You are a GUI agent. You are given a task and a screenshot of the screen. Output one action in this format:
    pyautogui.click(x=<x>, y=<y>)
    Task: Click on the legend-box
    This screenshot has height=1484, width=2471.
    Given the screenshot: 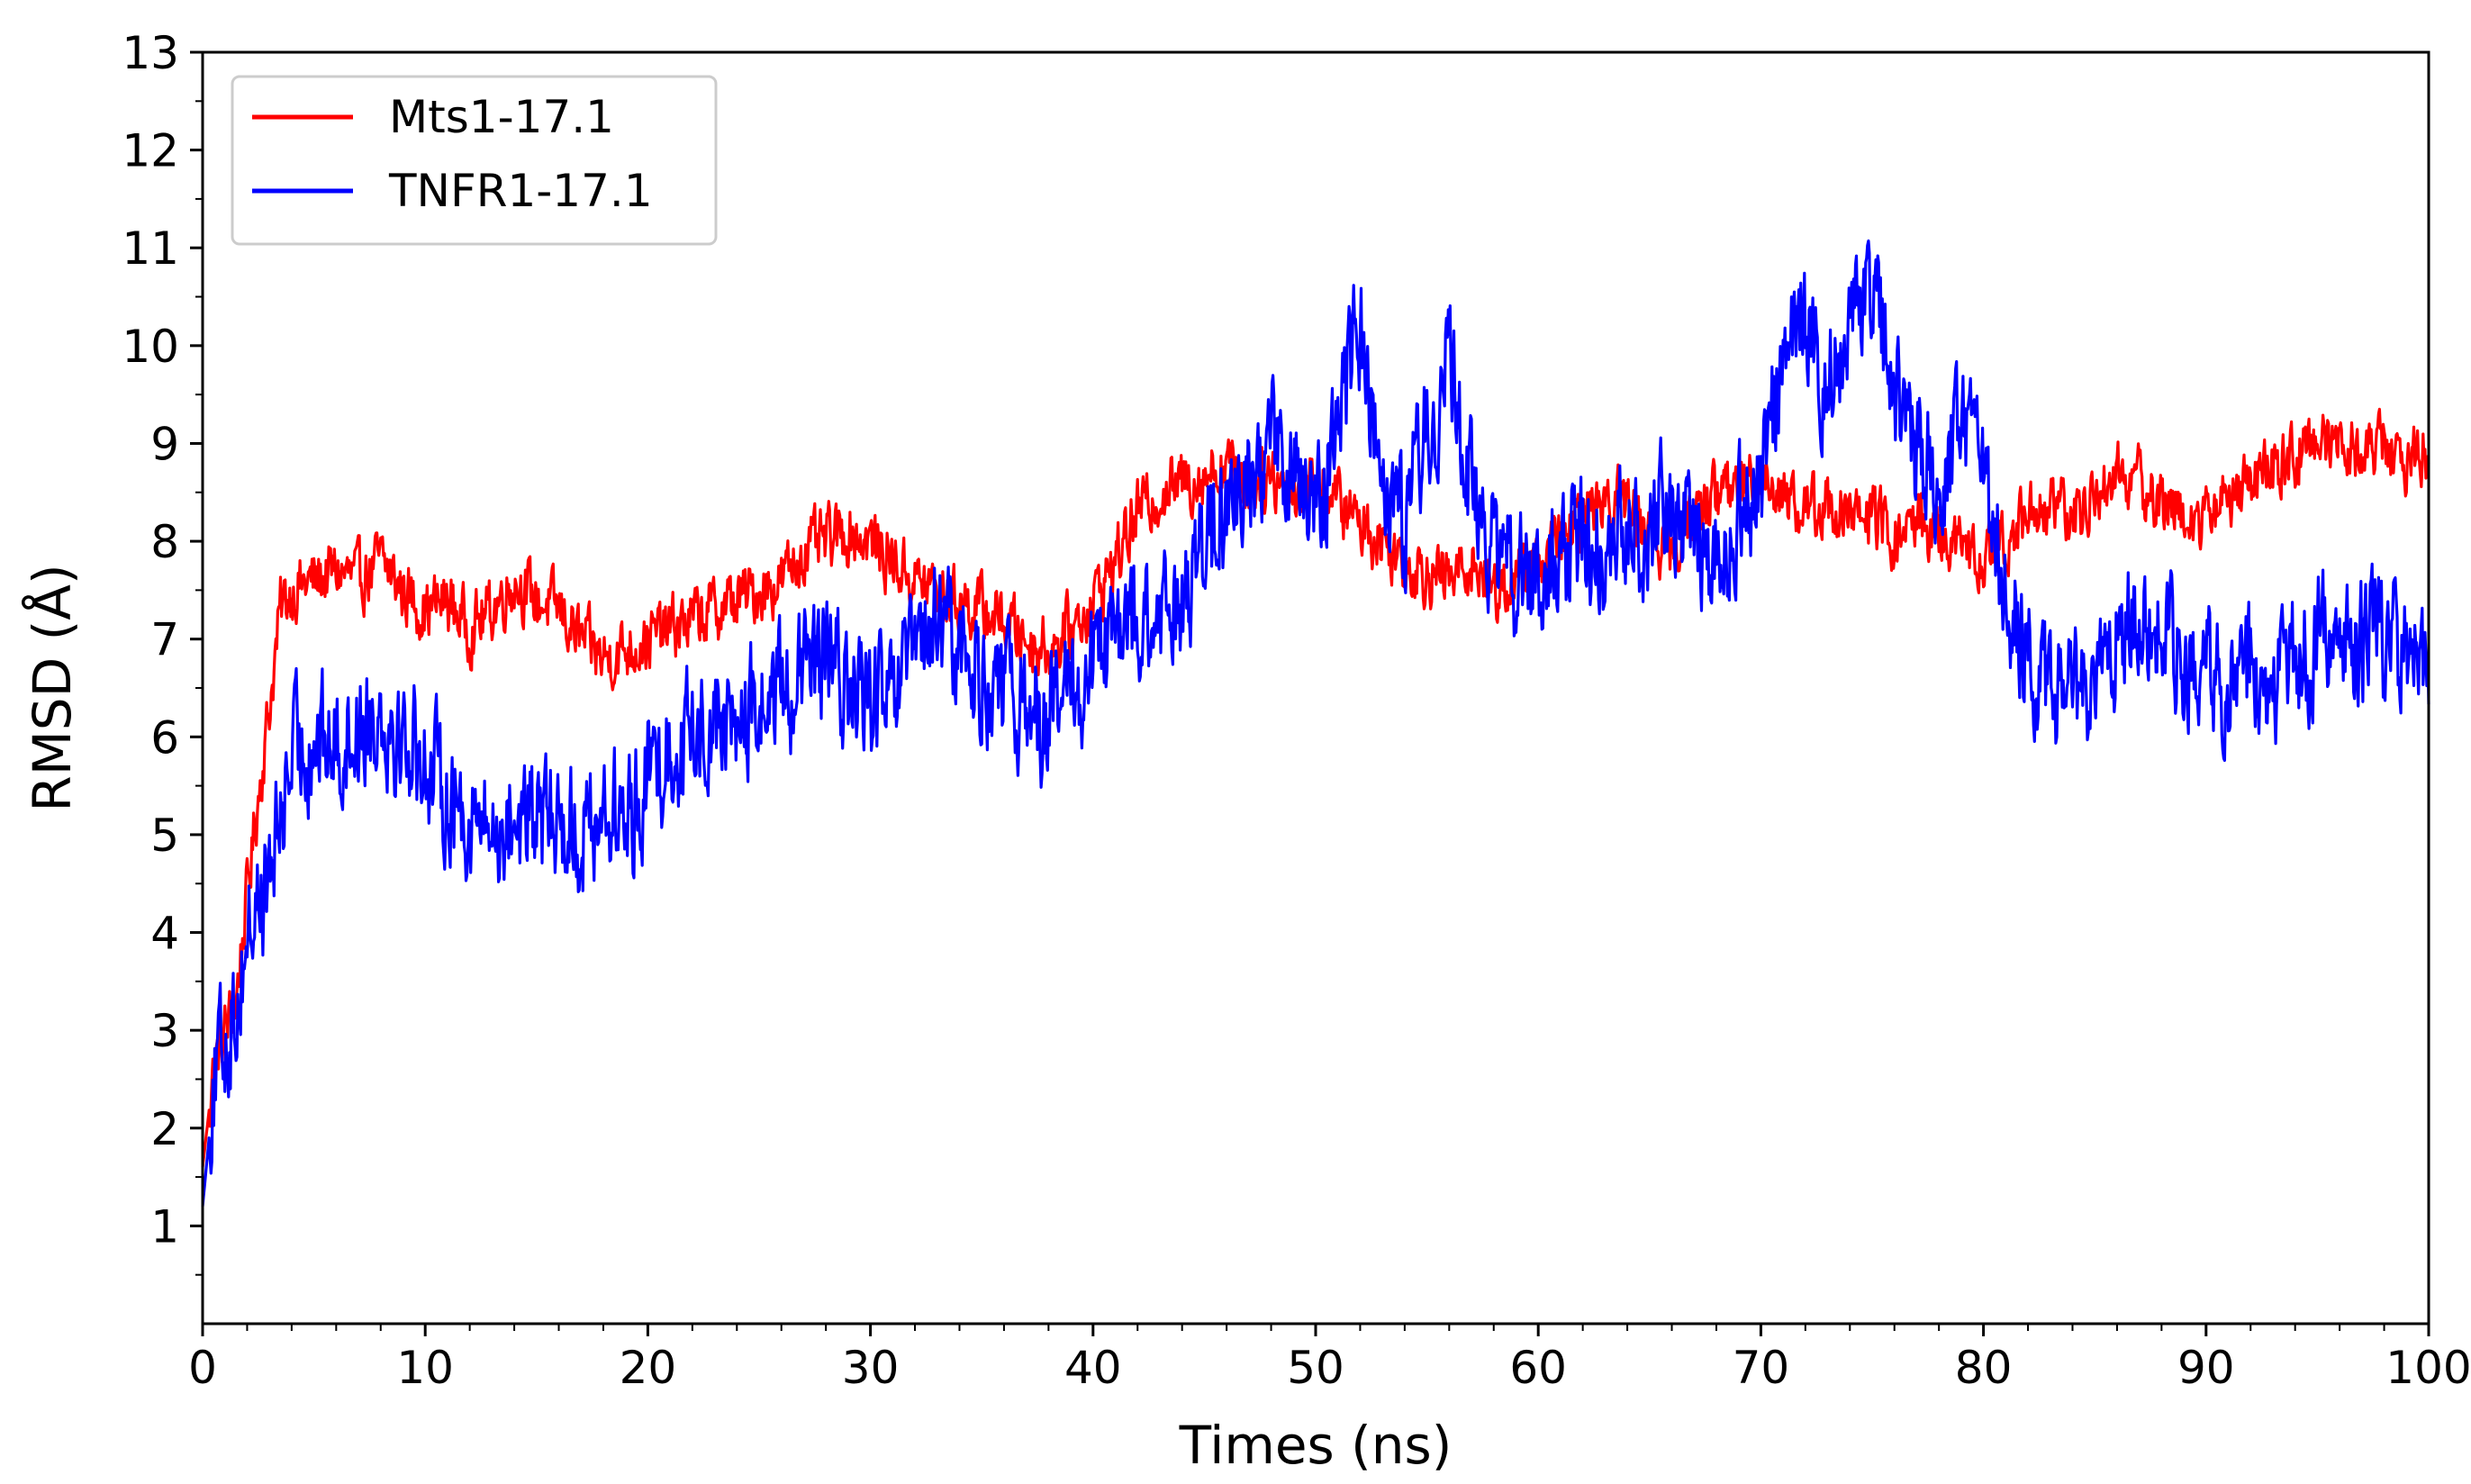 What is the action you would take?
    pyautogui.click(x=475, y=160)
    